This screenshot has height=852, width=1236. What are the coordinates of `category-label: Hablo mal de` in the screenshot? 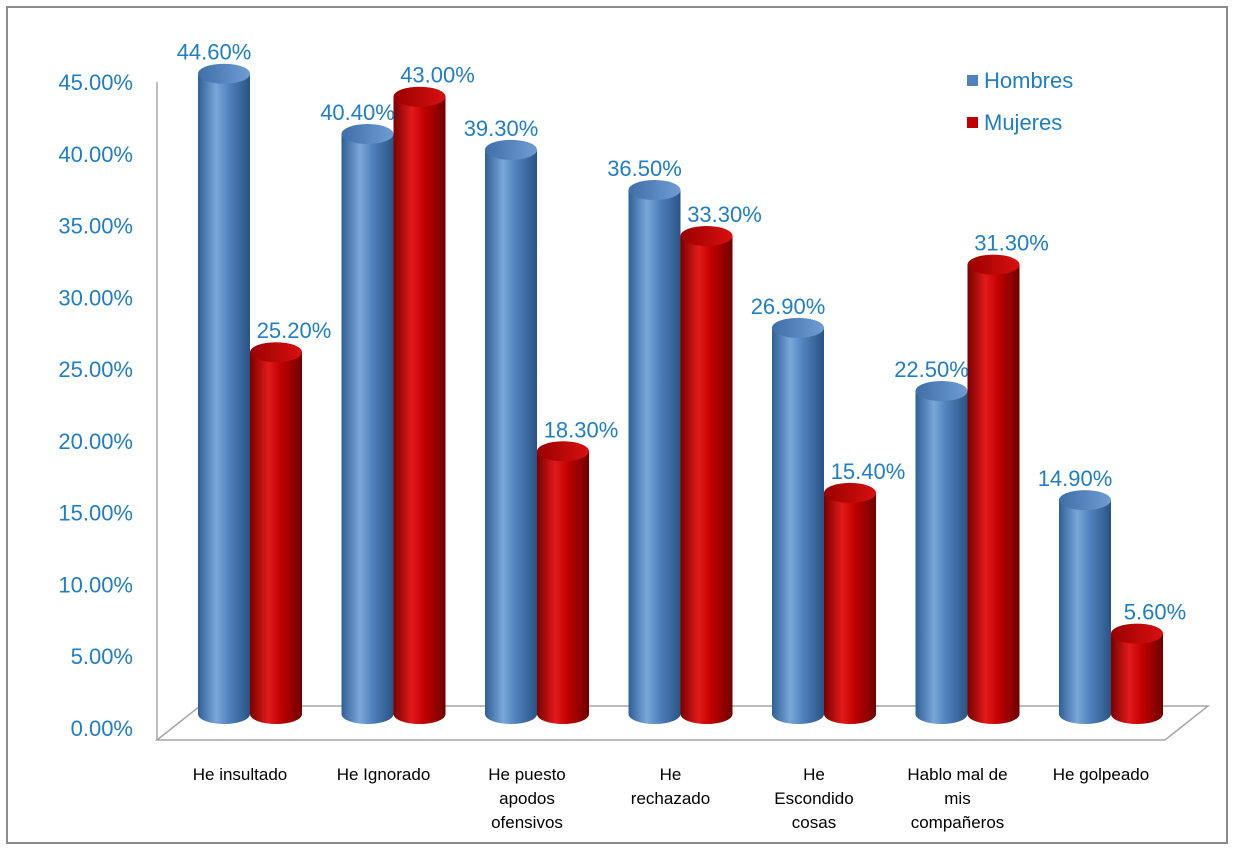 It's located at (957, 774).